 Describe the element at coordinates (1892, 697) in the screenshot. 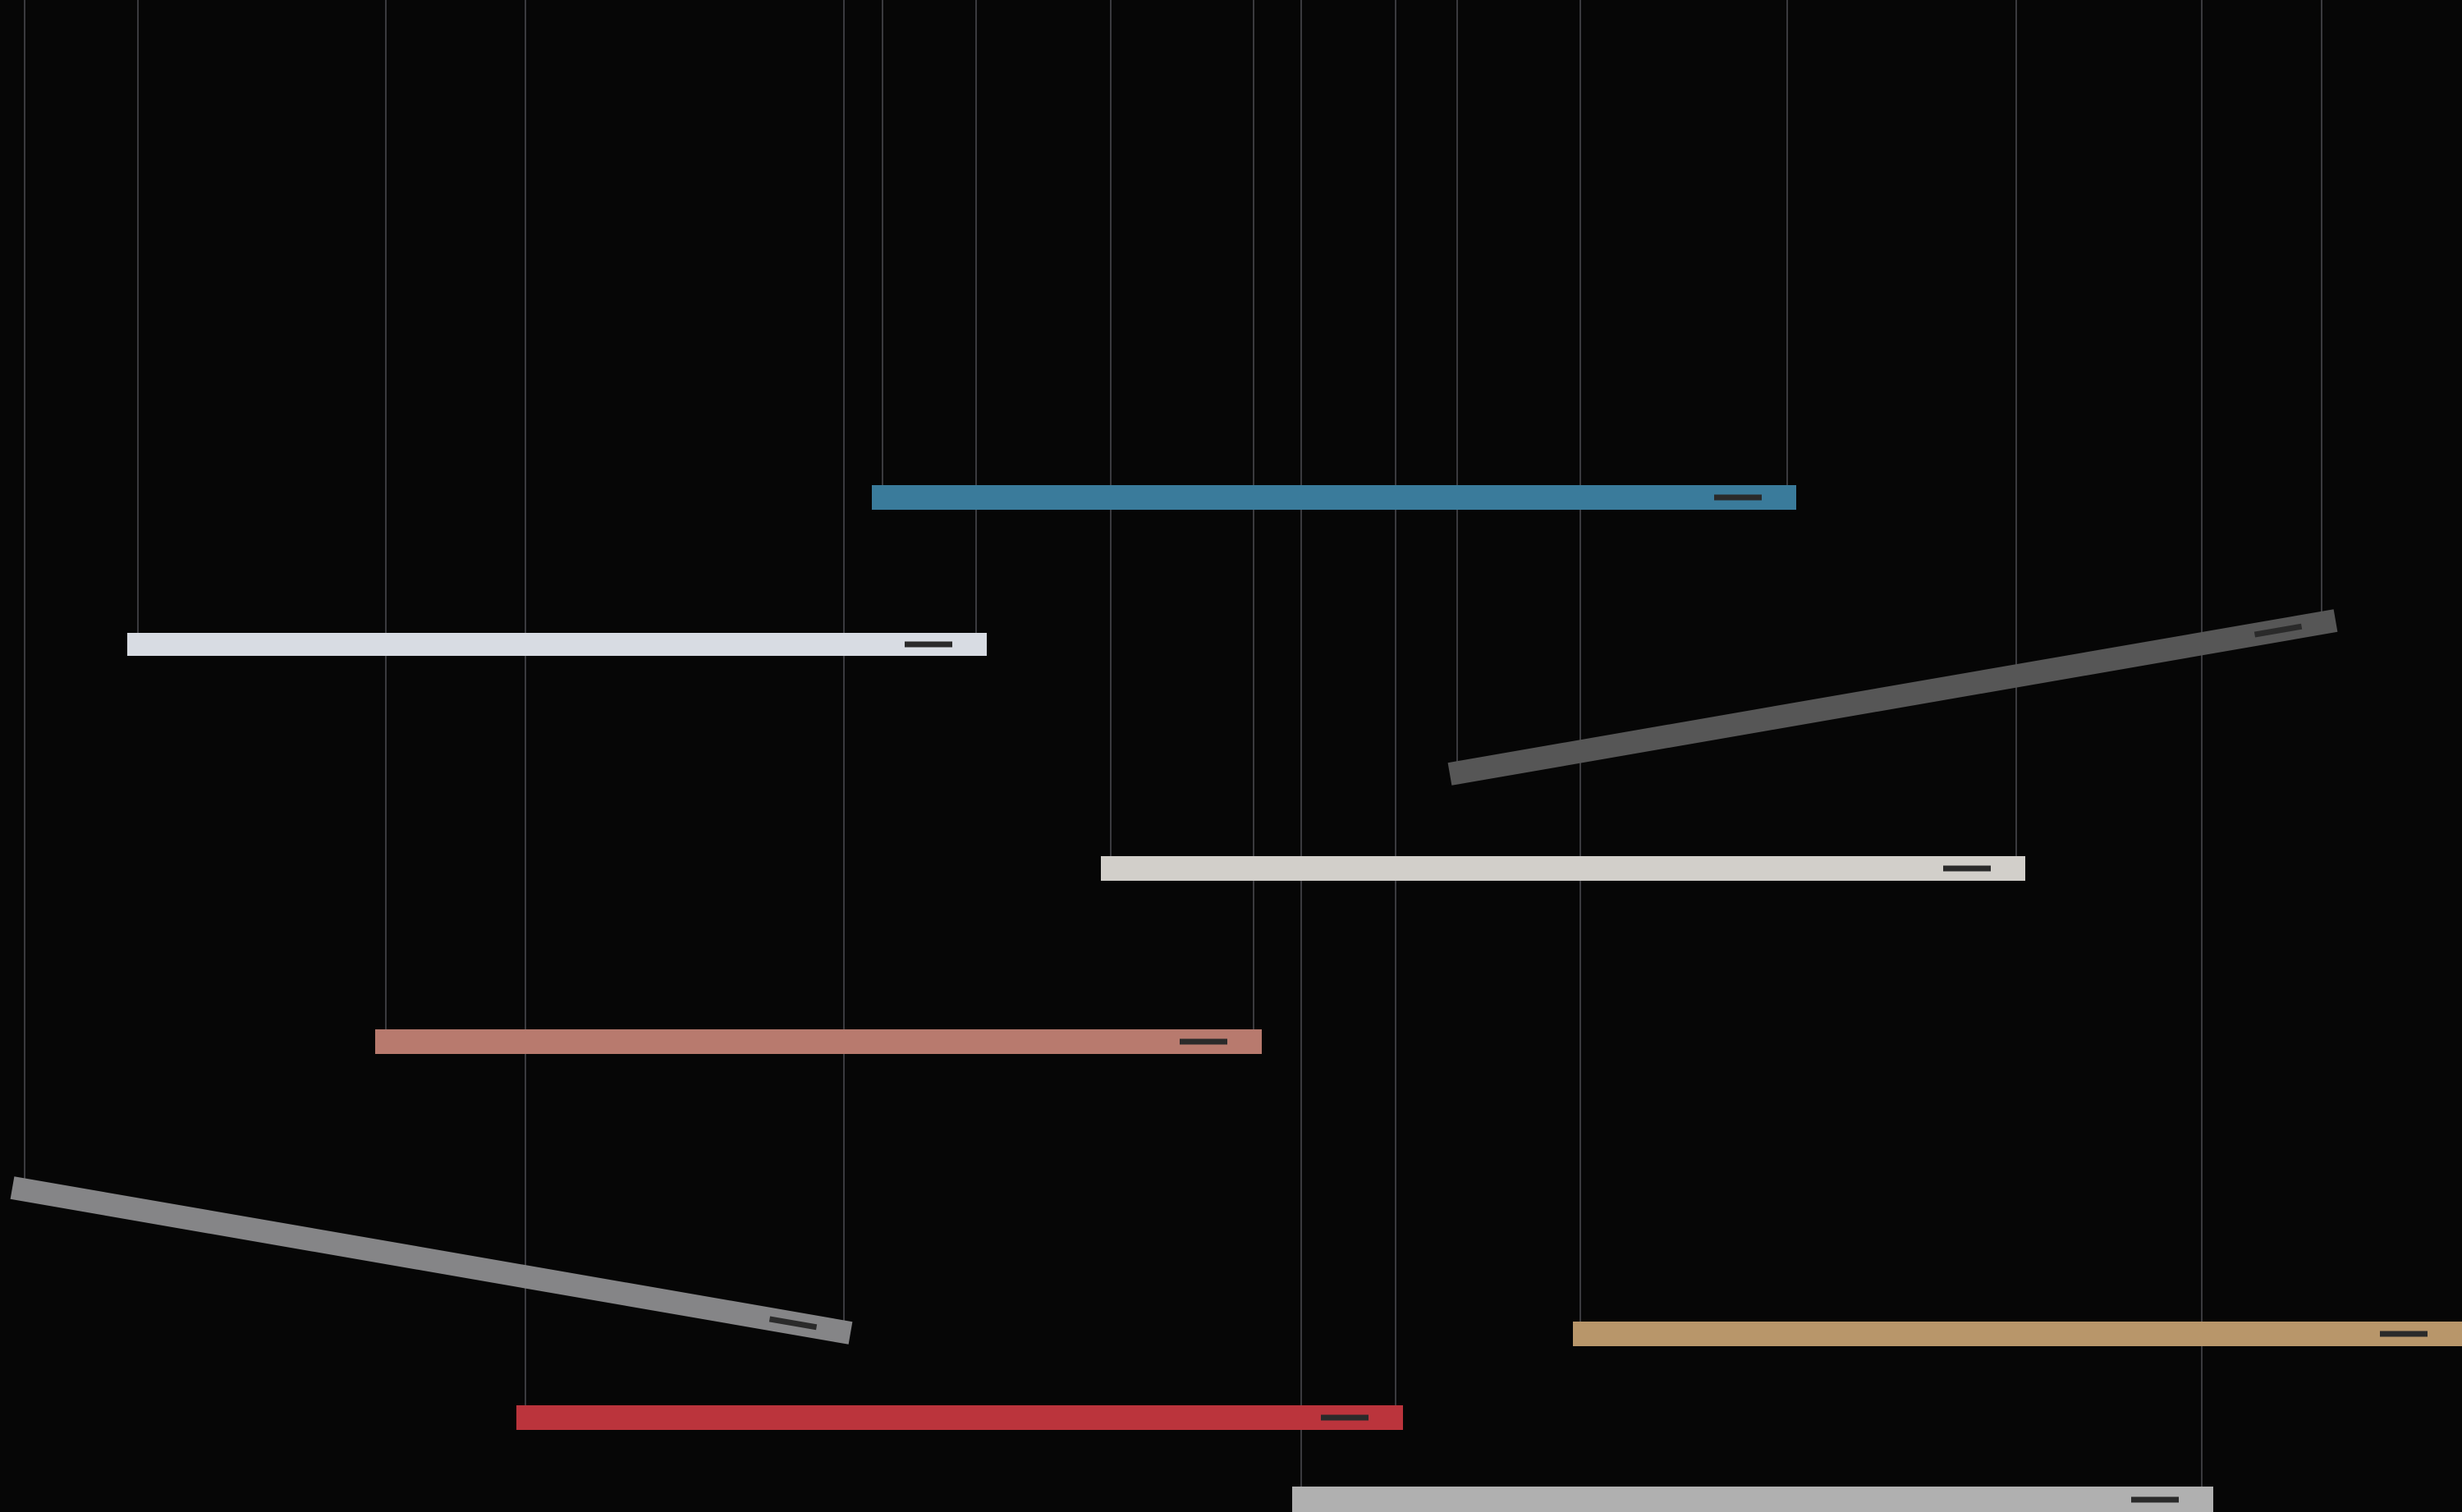

I see `light-bar-dark-gray` at that location.